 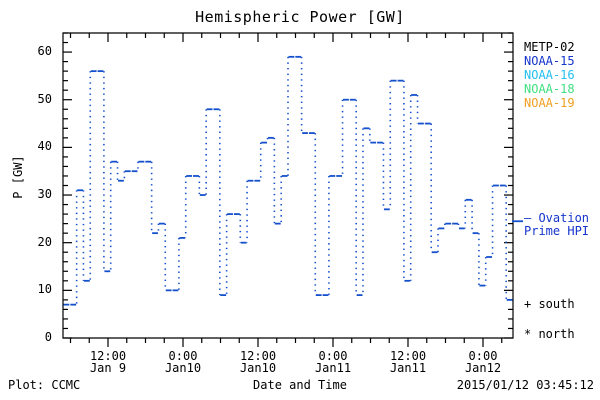 I want to click on y-tick-label: 20, so click(x=44, y=241).